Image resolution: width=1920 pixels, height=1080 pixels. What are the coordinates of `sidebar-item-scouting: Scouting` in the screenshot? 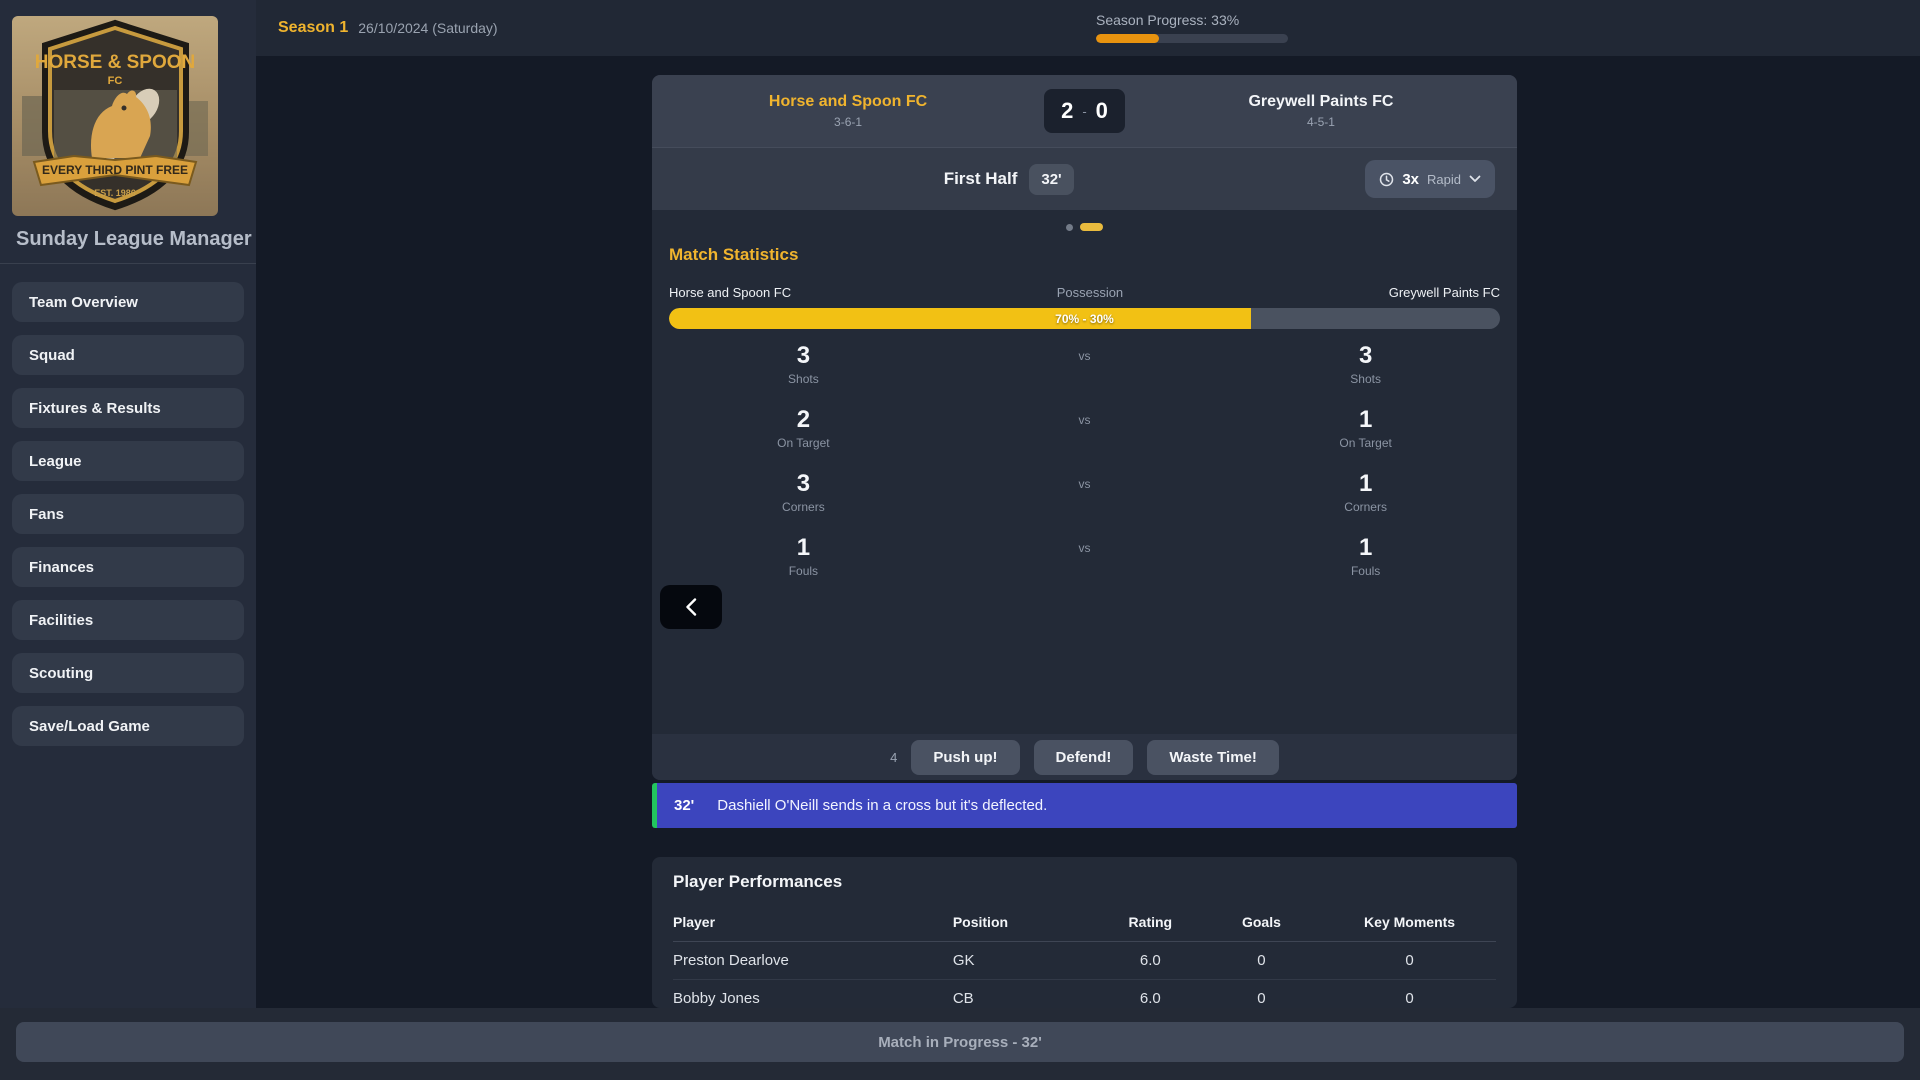 It's located at (128, 673).